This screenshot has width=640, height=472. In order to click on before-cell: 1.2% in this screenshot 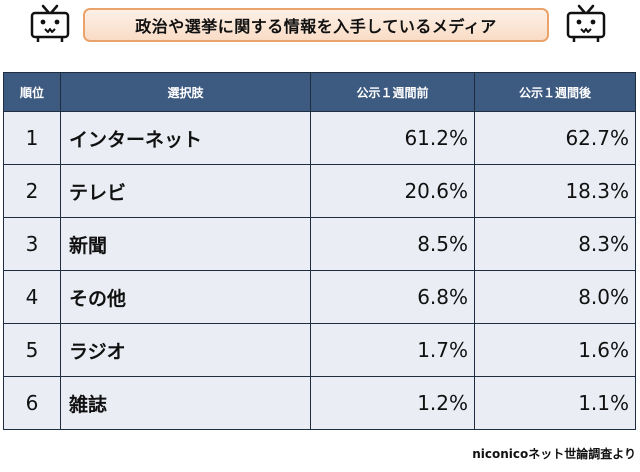, I will do `click(392, 403)`.